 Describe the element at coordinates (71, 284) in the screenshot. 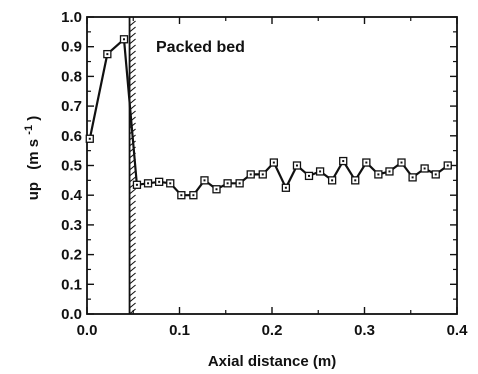

I see `y-tick-label: 0.1` at that location.